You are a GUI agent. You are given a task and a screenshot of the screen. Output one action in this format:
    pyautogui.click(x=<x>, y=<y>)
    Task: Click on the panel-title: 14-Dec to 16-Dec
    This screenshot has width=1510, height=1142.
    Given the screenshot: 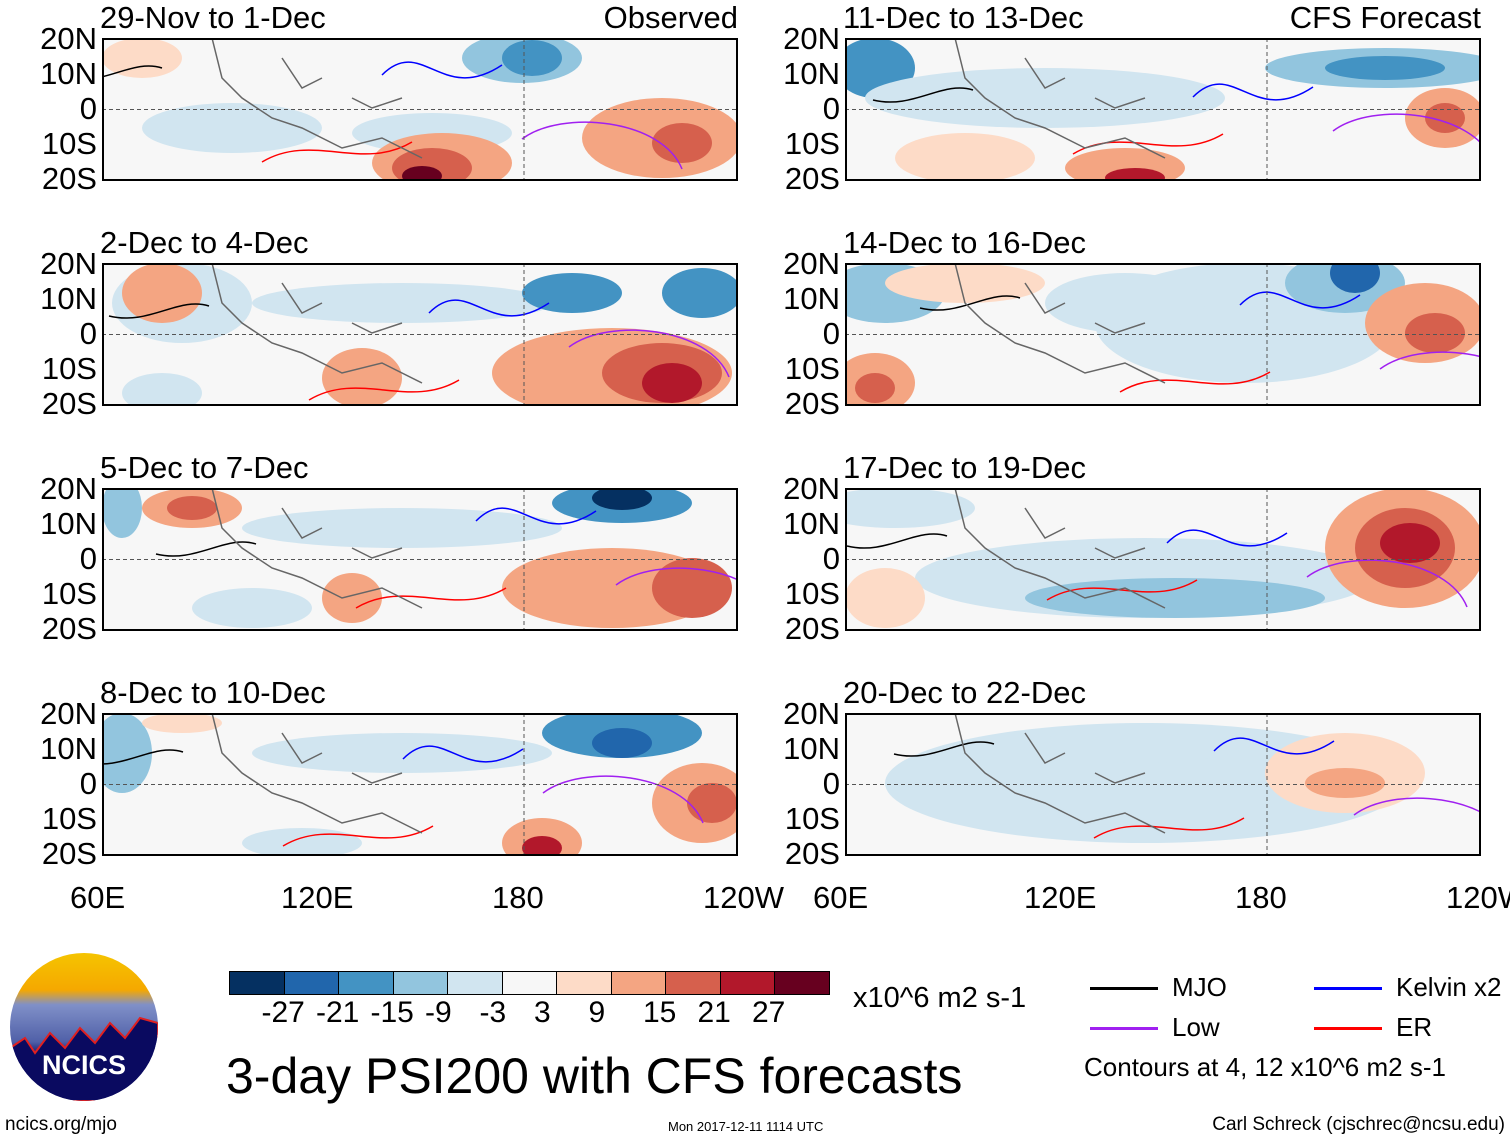 What is the action you would take?
    pyautogui.click(x=964, y=242)
    